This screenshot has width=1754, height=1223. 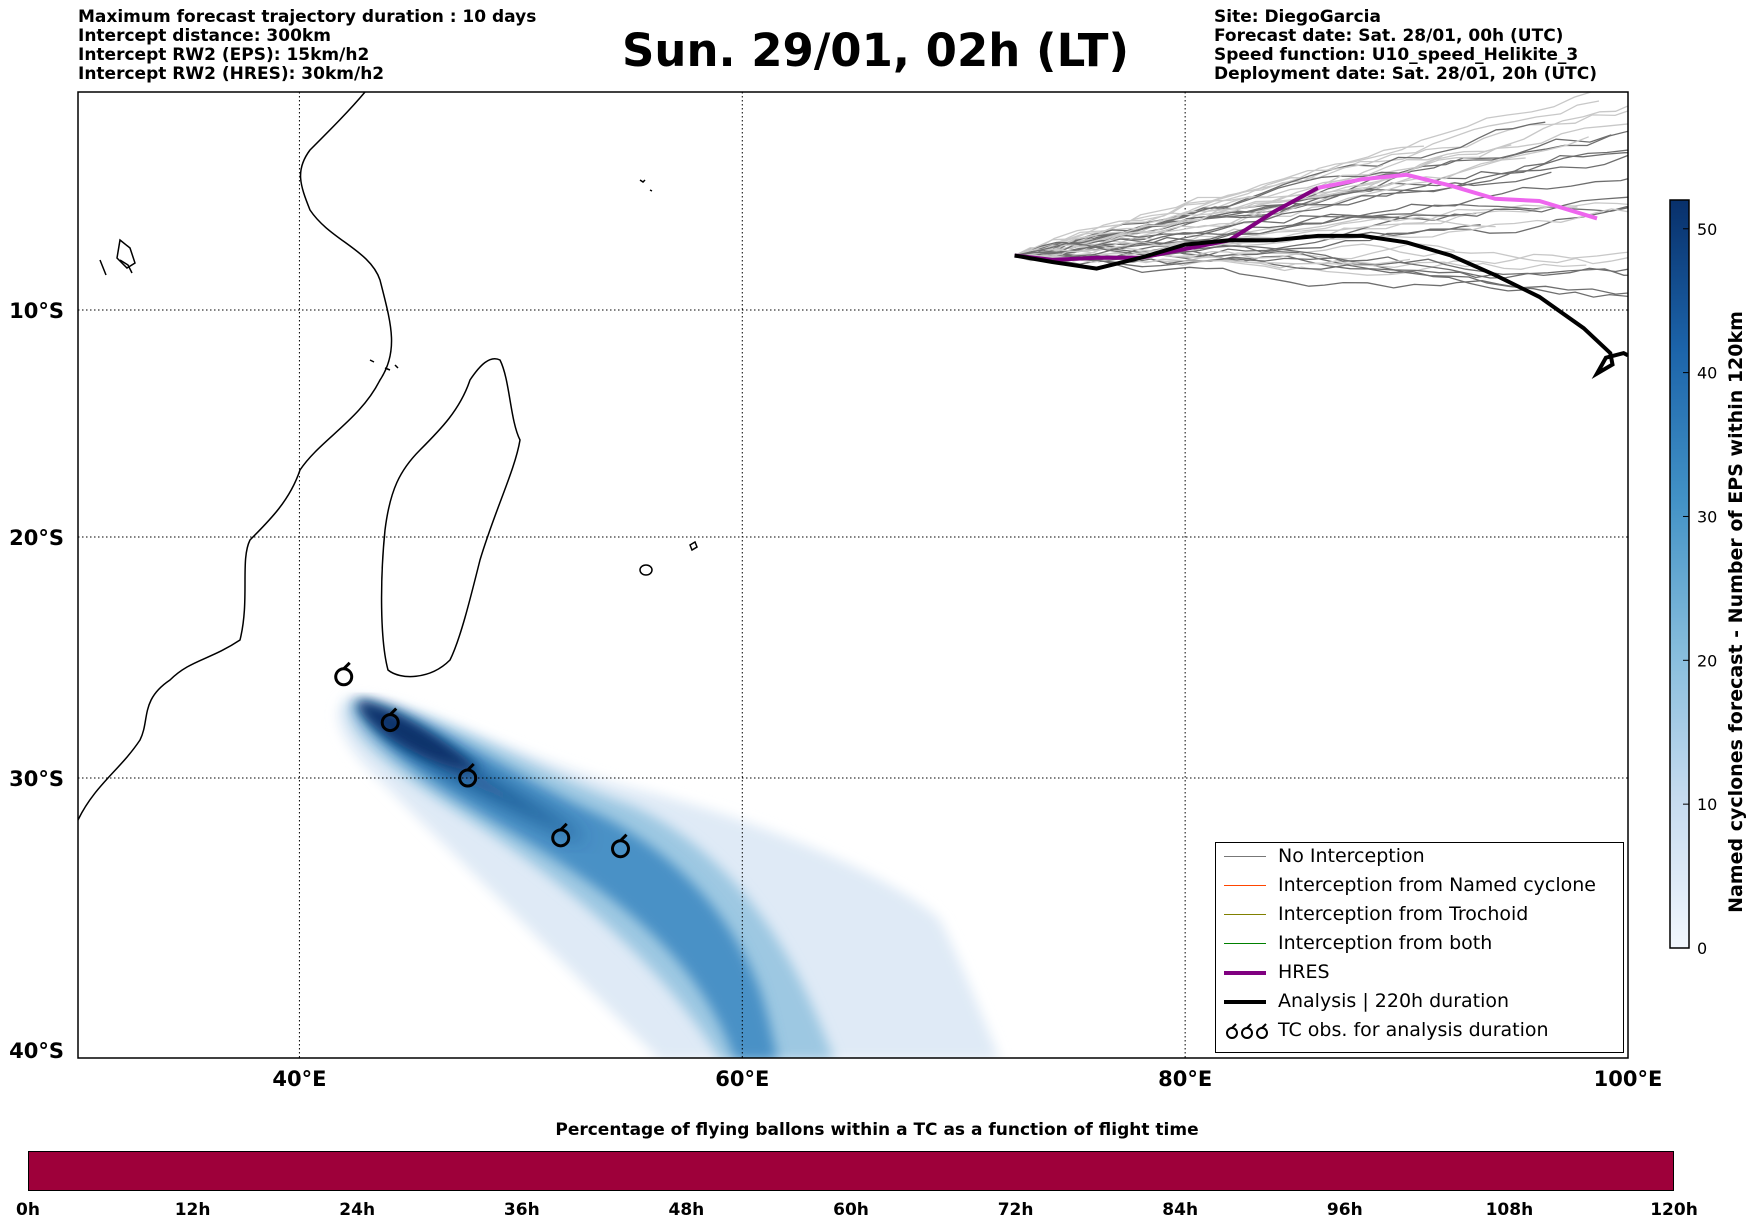 What do you see at coordinates (384, 365) in the screenshot?
I see `comoros` at bounding box center [384, 365].